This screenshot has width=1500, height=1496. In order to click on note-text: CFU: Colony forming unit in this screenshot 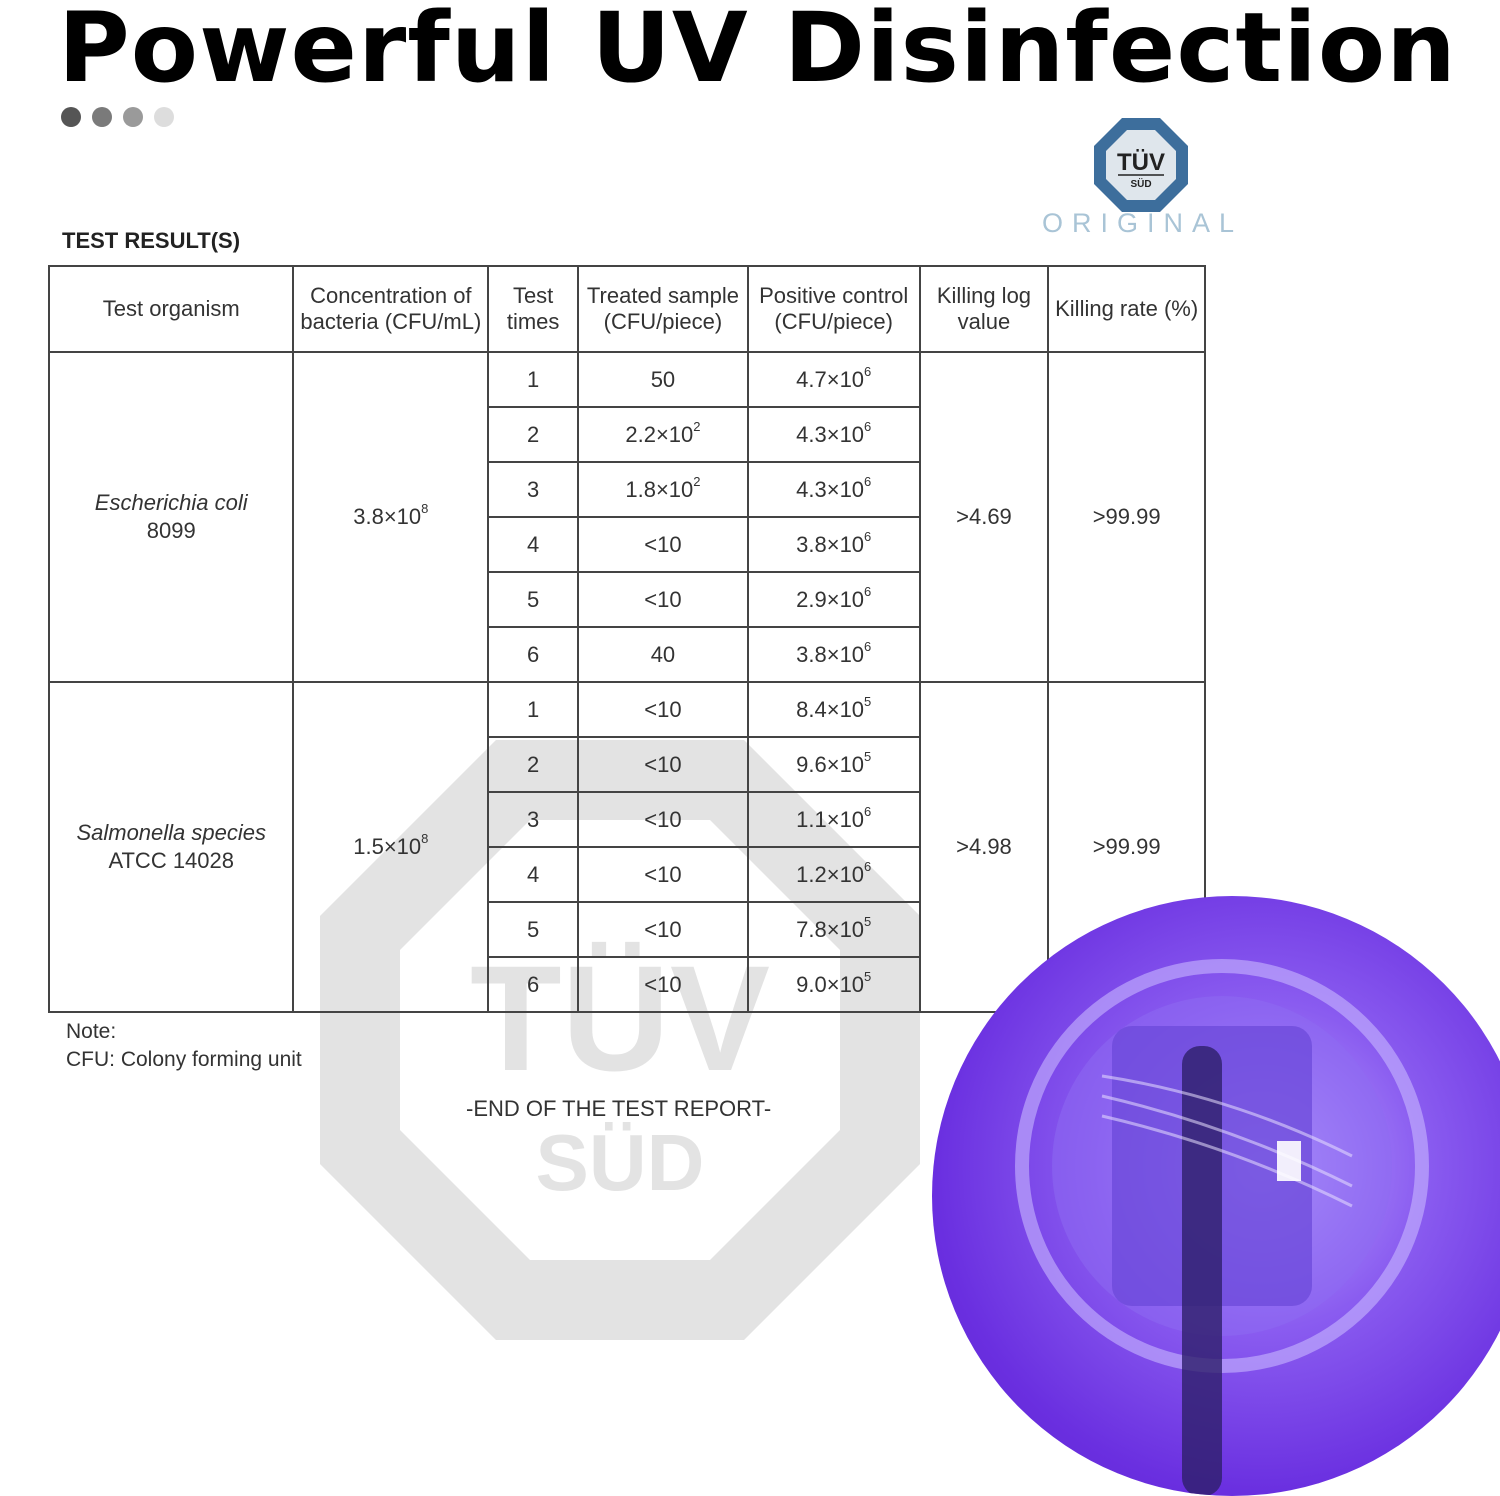, I will do `click(184, 1059)`.